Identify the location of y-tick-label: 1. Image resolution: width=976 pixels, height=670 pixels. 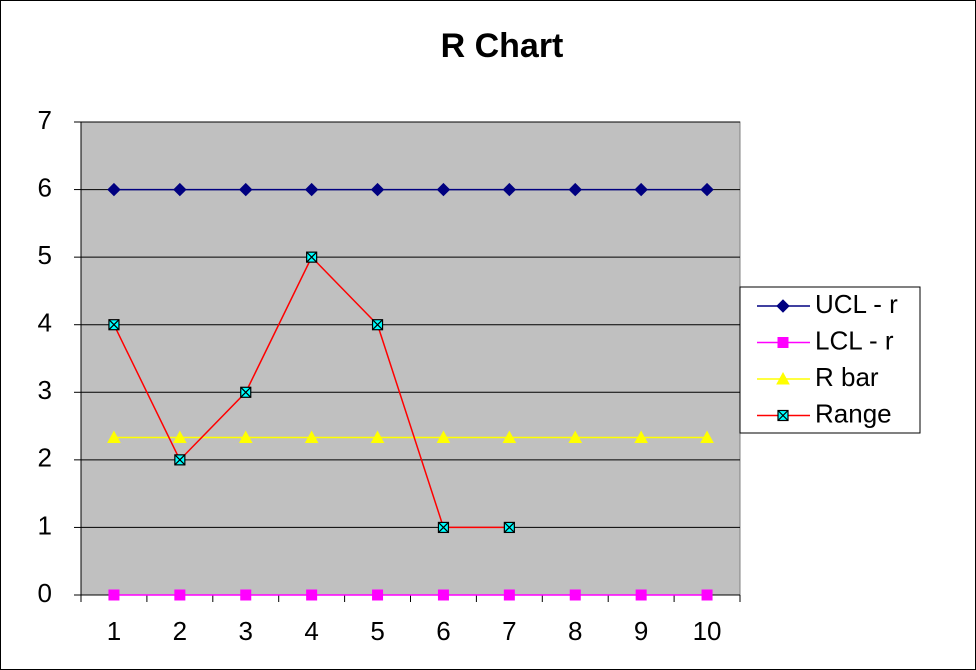
(45, 525).